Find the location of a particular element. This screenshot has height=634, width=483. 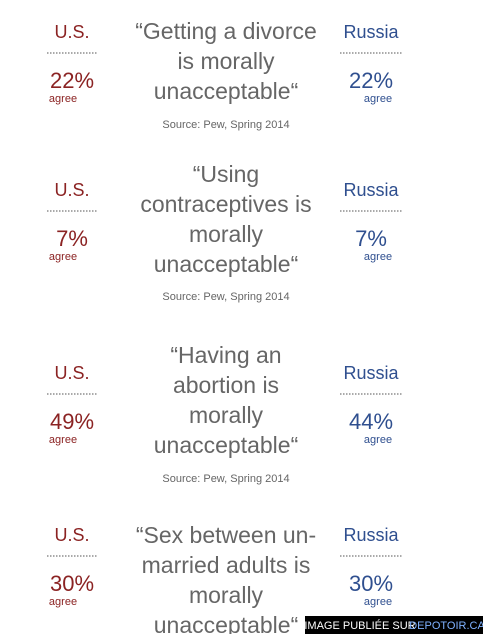

quote-line: “Sex between un- is located at coordinates (226, 535).